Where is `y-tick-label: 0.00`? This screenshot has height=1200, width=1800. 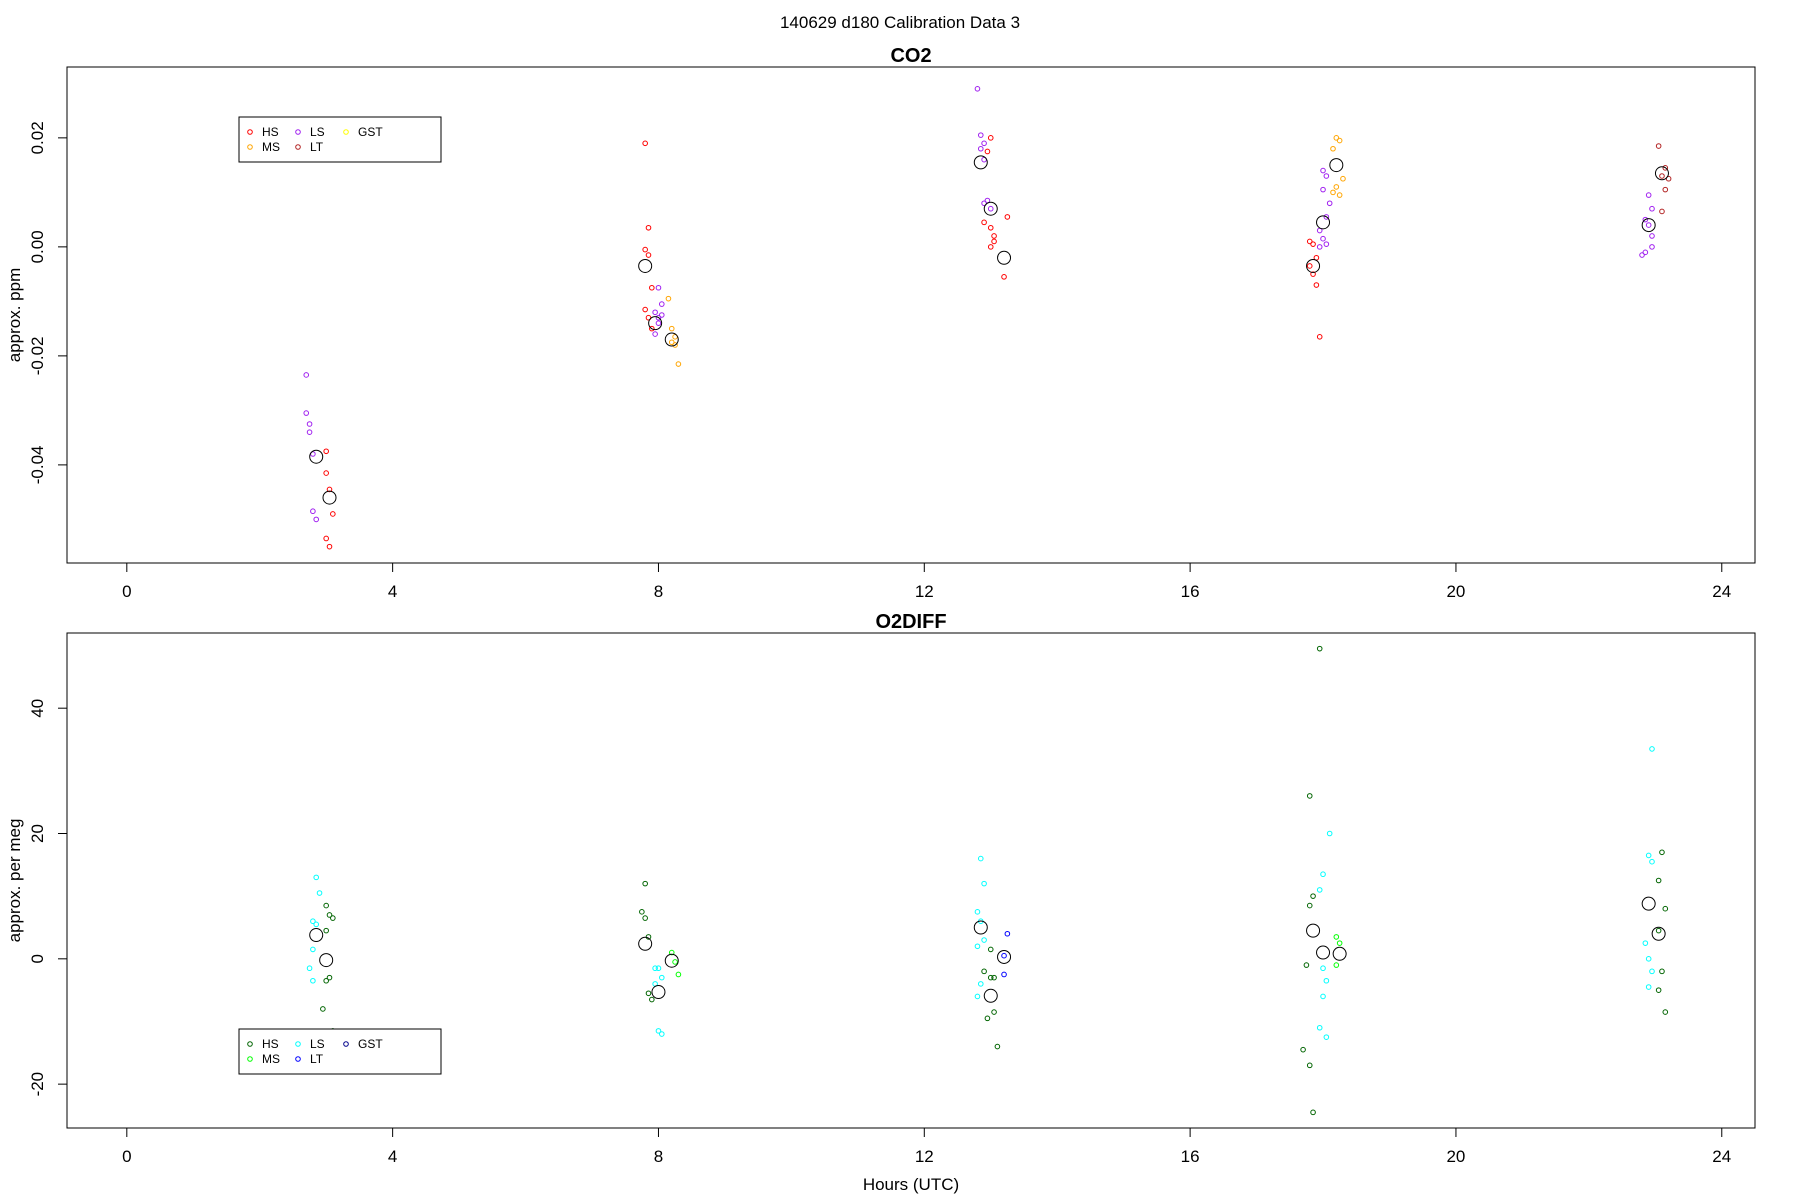
y-tick-label: 0.00 is located at coordinates (37, 246).